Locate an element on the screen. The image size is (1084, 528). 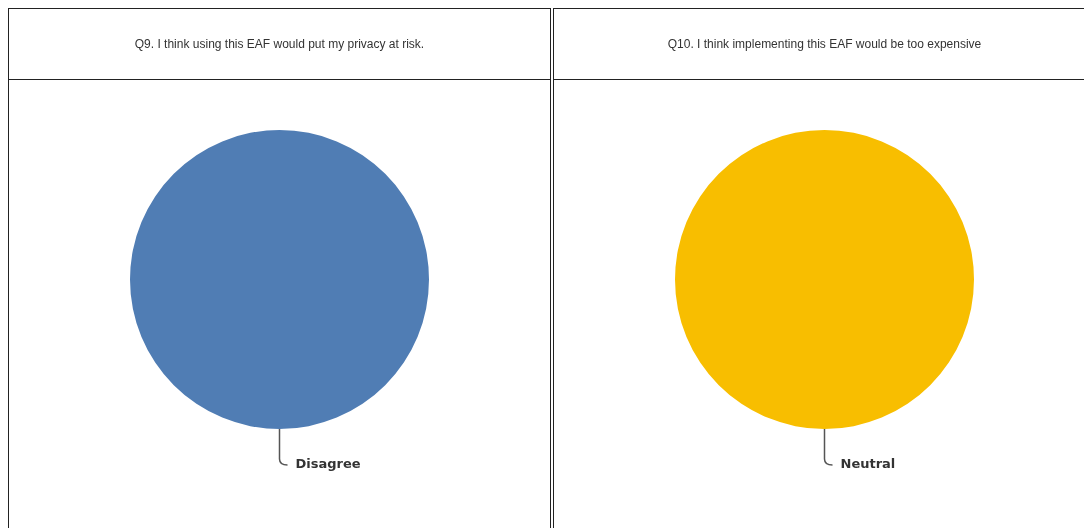
chart-title: Q10. I think implementing this EAF would be too expensive is located at coordinates (818, 44).